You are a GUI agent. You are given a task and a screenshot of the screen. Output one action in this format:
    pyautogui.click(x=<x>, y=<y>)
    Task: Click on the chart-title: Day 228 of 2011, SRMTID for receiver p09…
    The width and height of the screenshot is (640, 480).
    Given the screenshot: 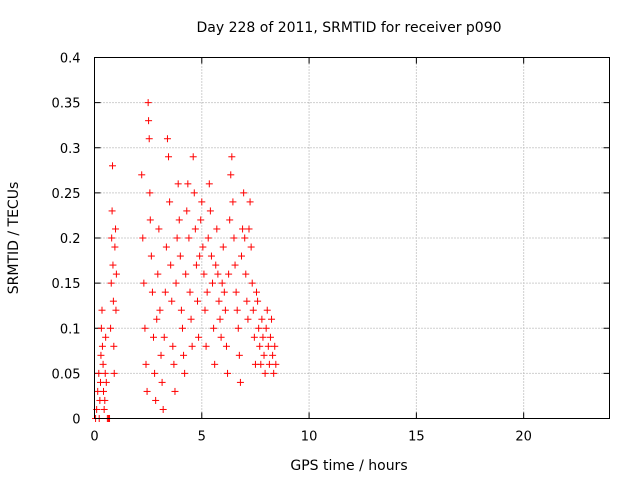 What is the action you would take?
    pyautogui.click(x=348, y=28)
    